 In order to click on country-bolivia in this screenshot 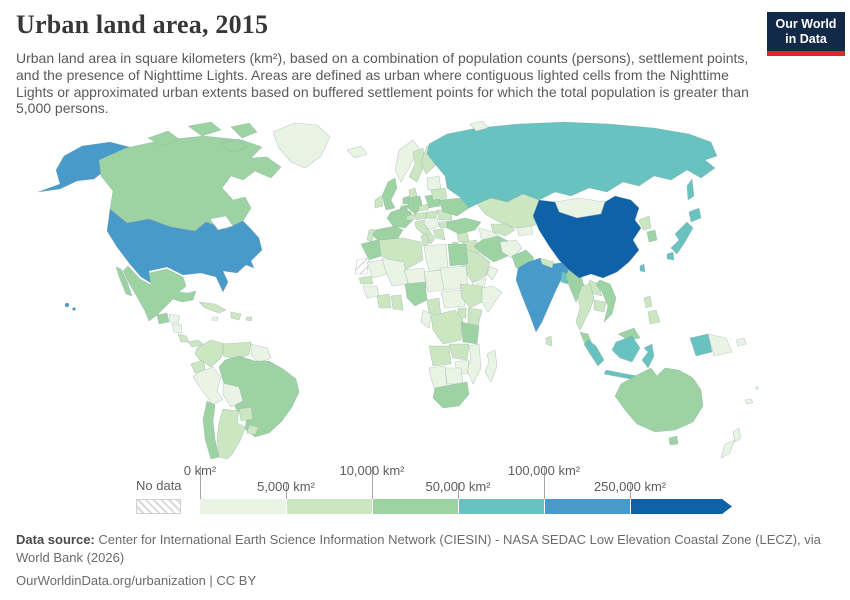, I will do `click(233, 395)`.